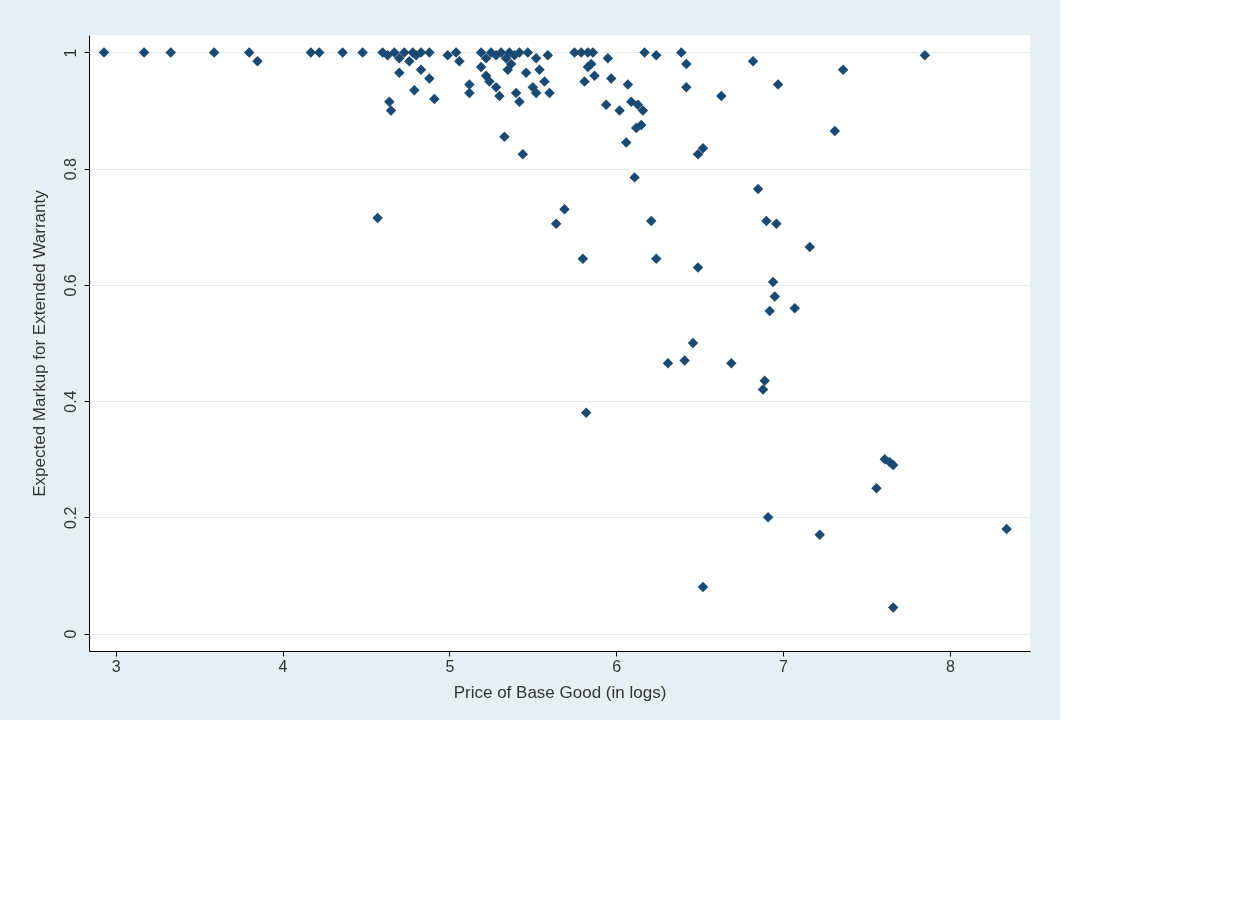 Image resolution: width=1253 pixels, height=911 pixels. I want to click on x-tick-label: 5, so click(450, 666).